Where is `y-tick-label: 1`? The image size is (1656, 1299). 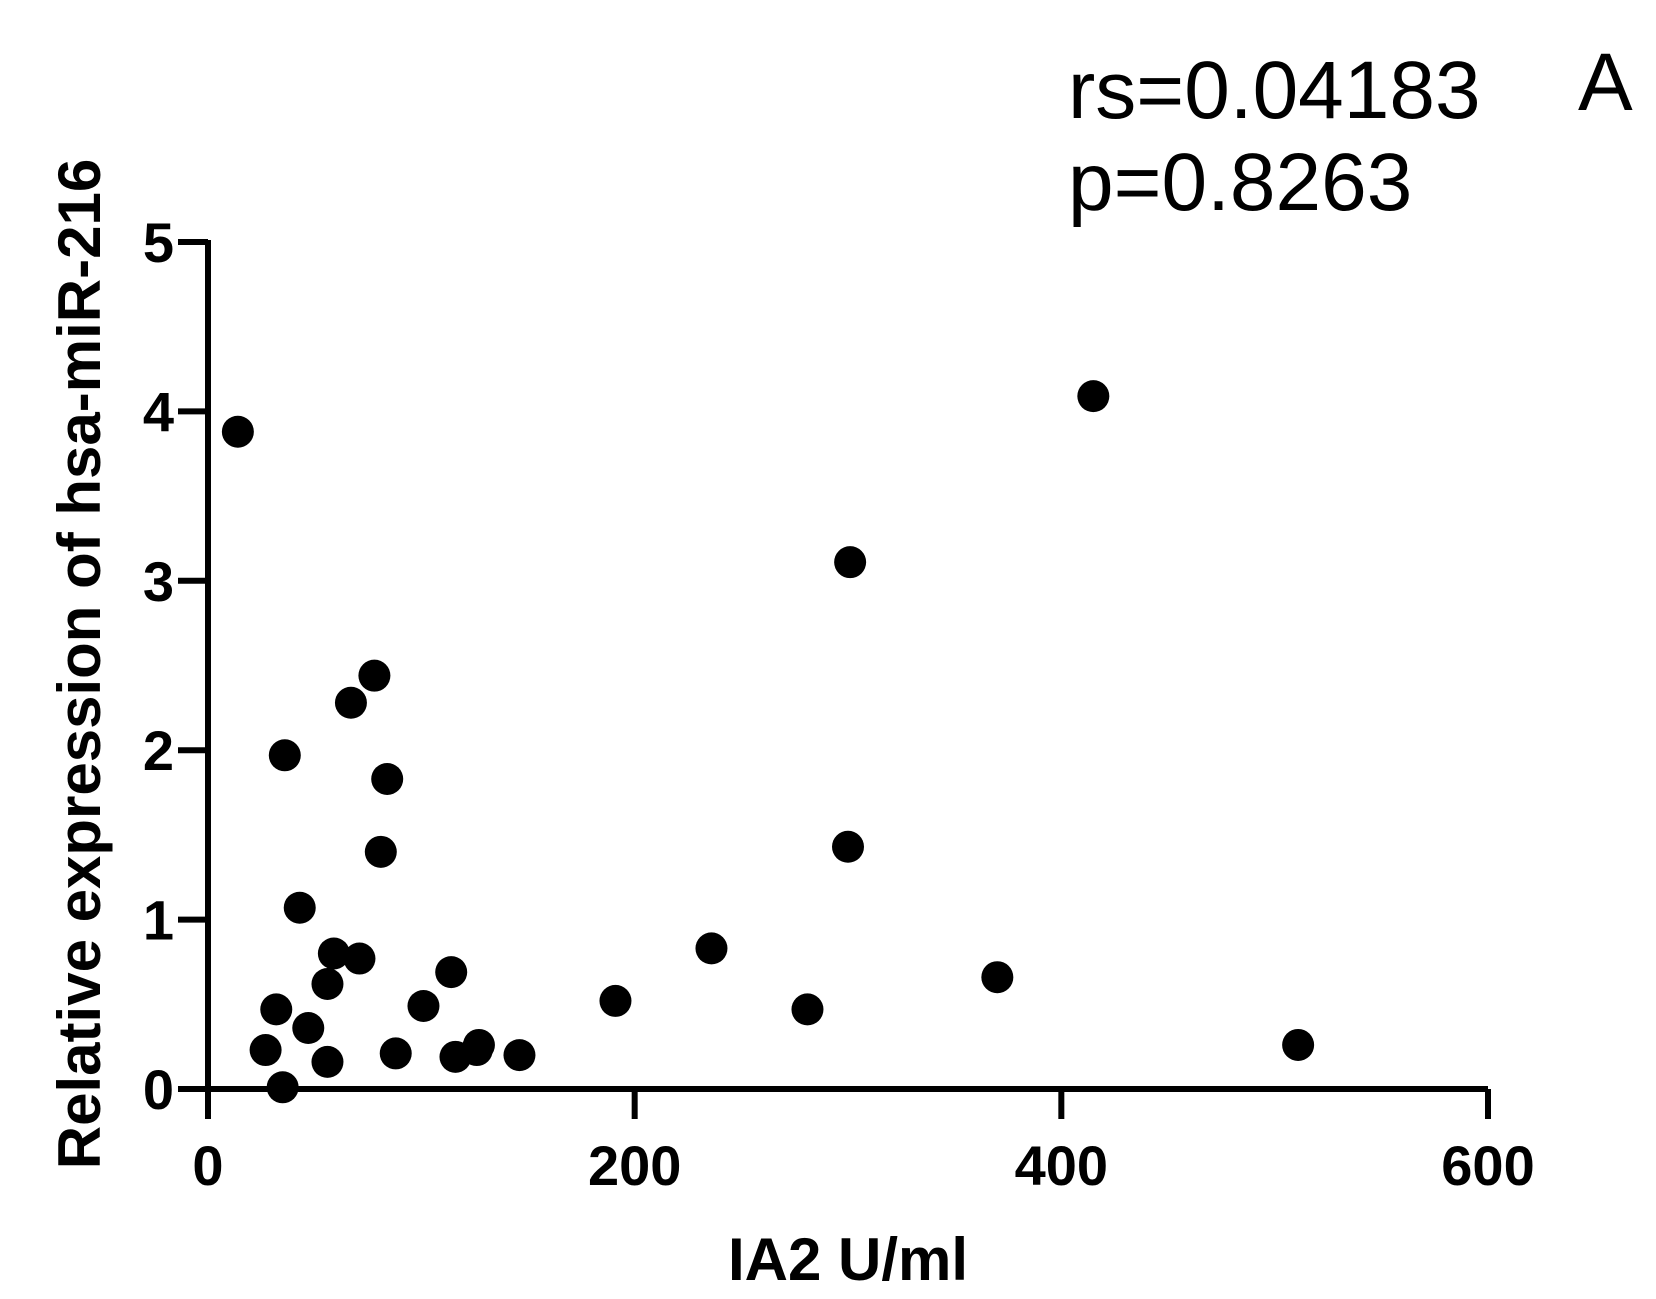 y-tick-label: 1 is located at coordinates (158, 920).